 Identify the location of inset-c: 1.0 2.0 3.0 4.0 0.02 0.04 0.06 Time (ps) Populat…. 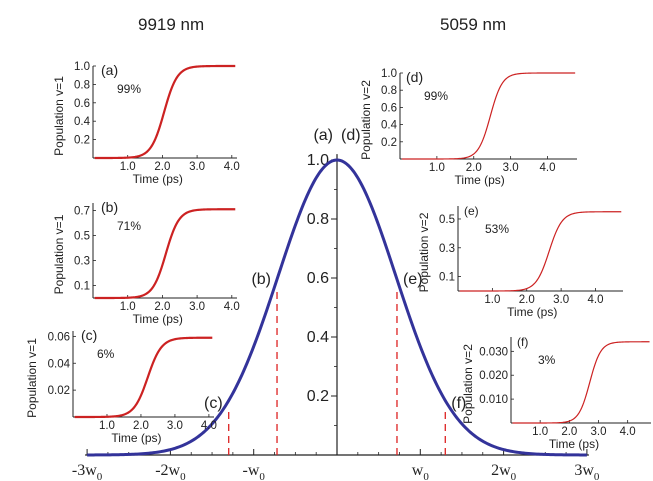
(121, 386).